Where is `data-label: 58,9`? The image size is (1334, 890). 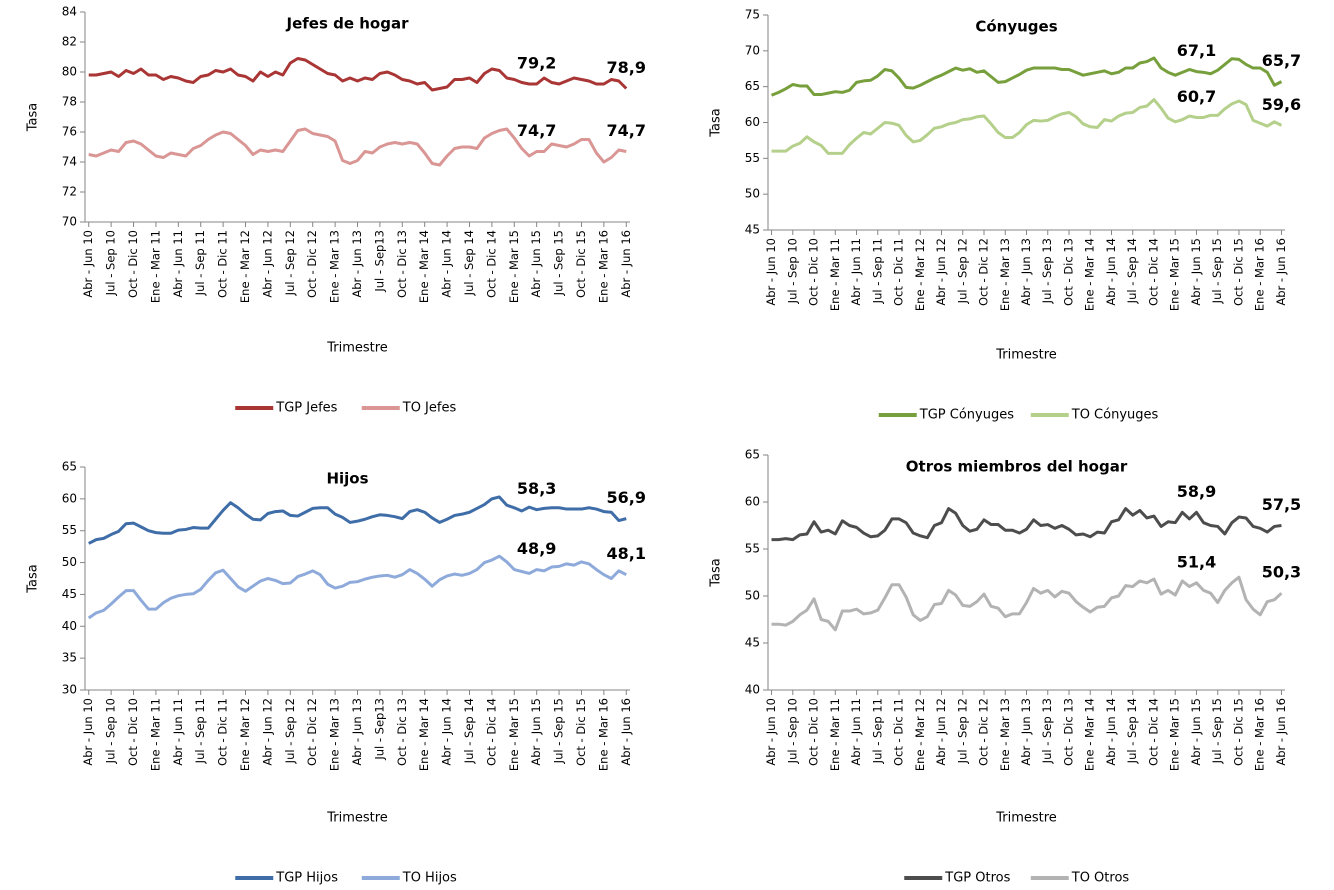 data-label: 58,9 is located at coordinates (1196, 491).